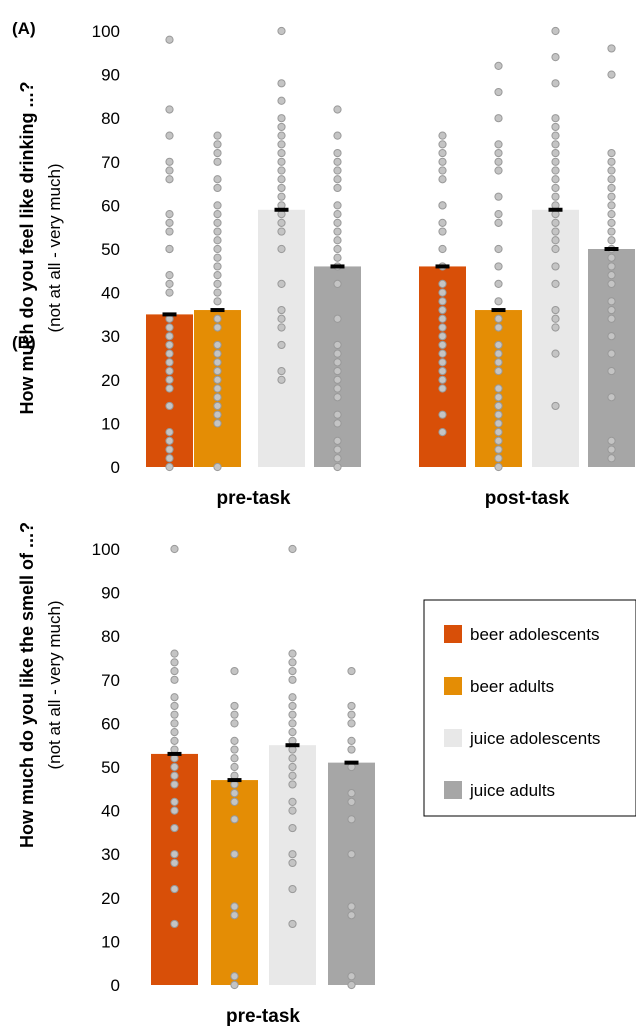  Describe the element at coordinates (110, 336) in the screenshot. I see `panel-a-ytick-30: 30` at that location.